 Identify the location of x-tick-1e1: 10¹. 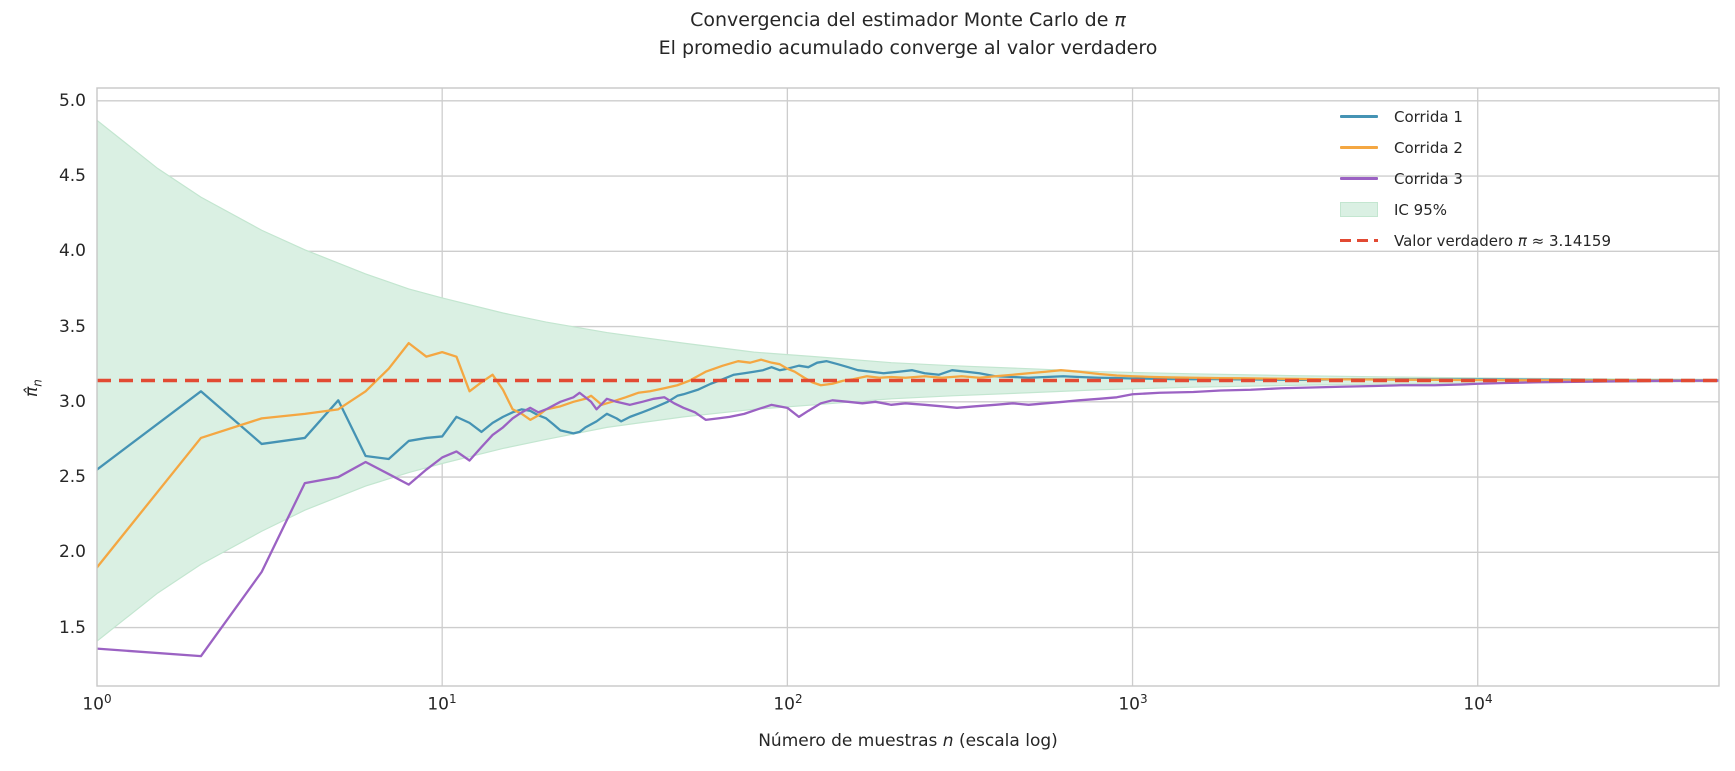
(442, 703).